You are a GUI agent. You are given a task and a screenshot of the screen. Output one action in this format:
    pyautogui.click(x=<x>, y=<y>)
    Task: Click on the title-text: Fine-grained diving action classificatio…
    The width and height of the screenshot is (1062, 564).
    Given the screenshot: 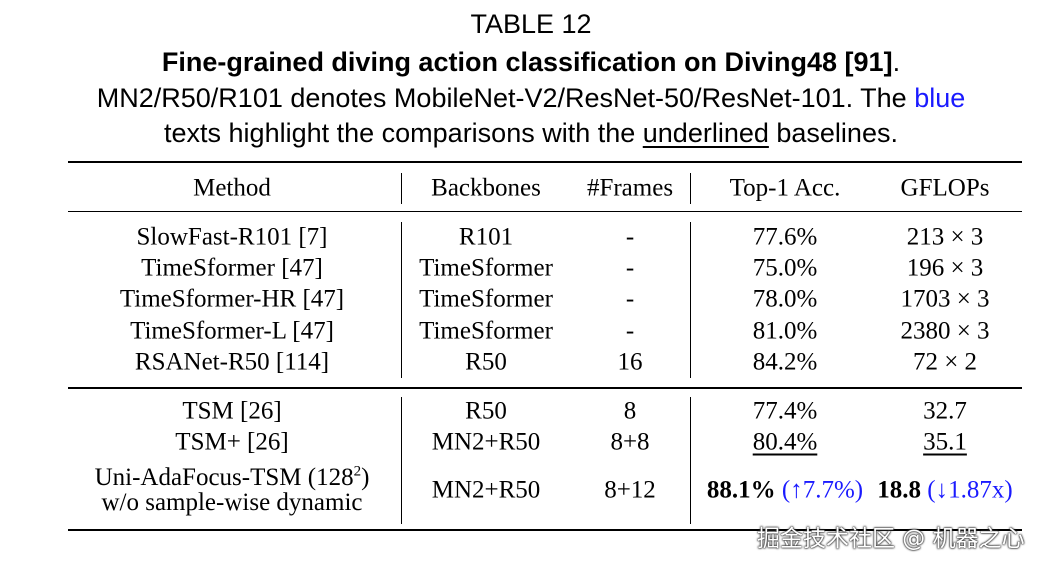 What is the action you would take?
    pyautogui.click(x=527, y=62)
    